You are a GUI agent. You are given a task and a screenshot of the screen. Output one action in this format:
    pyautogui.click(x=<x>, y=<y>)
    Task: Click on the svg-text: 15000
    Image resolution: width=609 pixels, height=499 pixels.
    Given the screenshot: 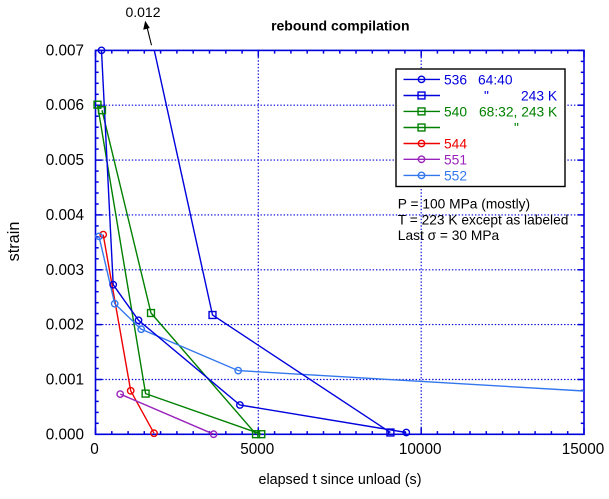 What is the action you would take?
    pyautogui.click(x=583, y=449)
    